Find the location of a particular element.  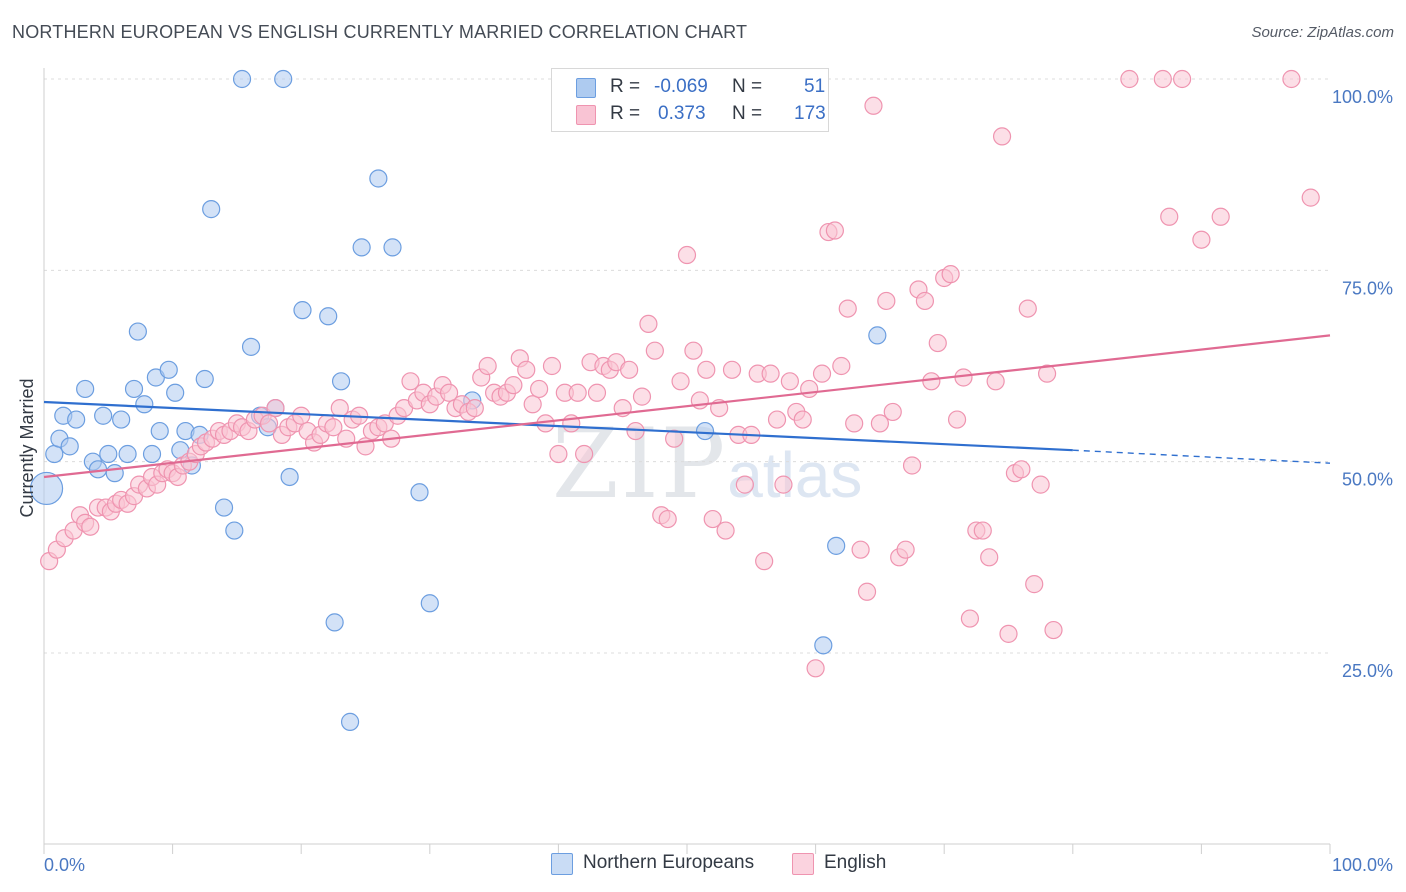

legend-n-label: N = is located at coordinates (747, 113).